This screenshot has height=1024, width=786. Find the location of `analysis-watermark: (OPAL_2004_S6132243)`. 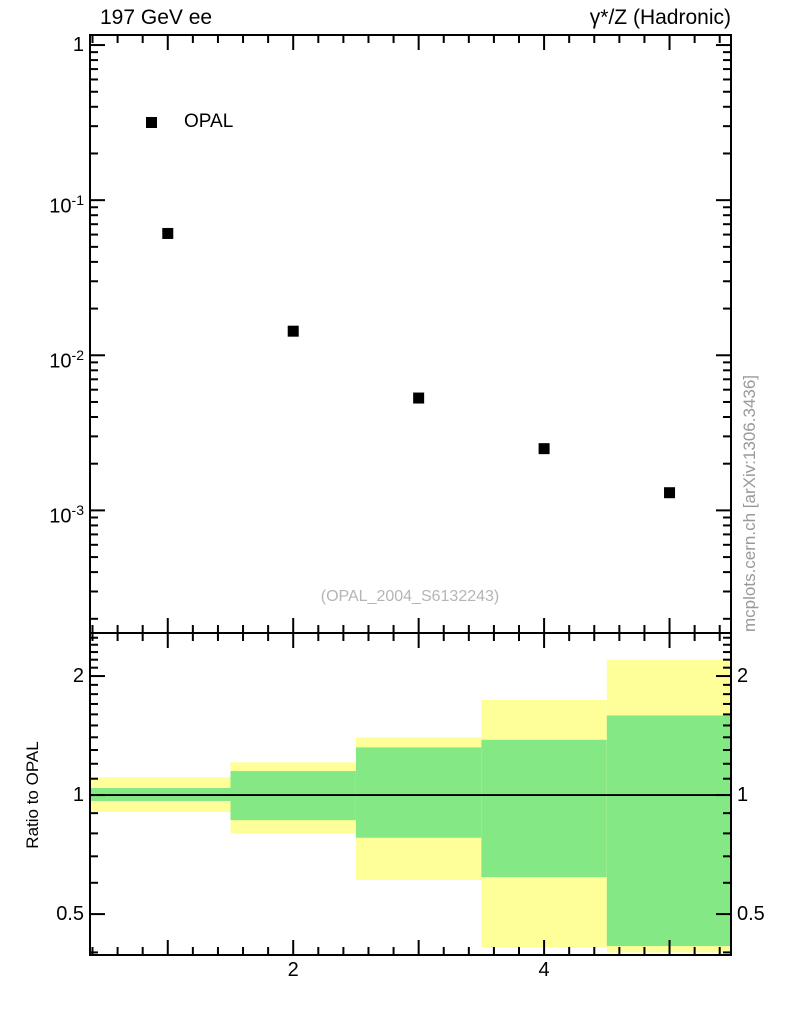

analysis-watermark: (OPAL_2004_S6132243) is located at coordinates (410, 596).